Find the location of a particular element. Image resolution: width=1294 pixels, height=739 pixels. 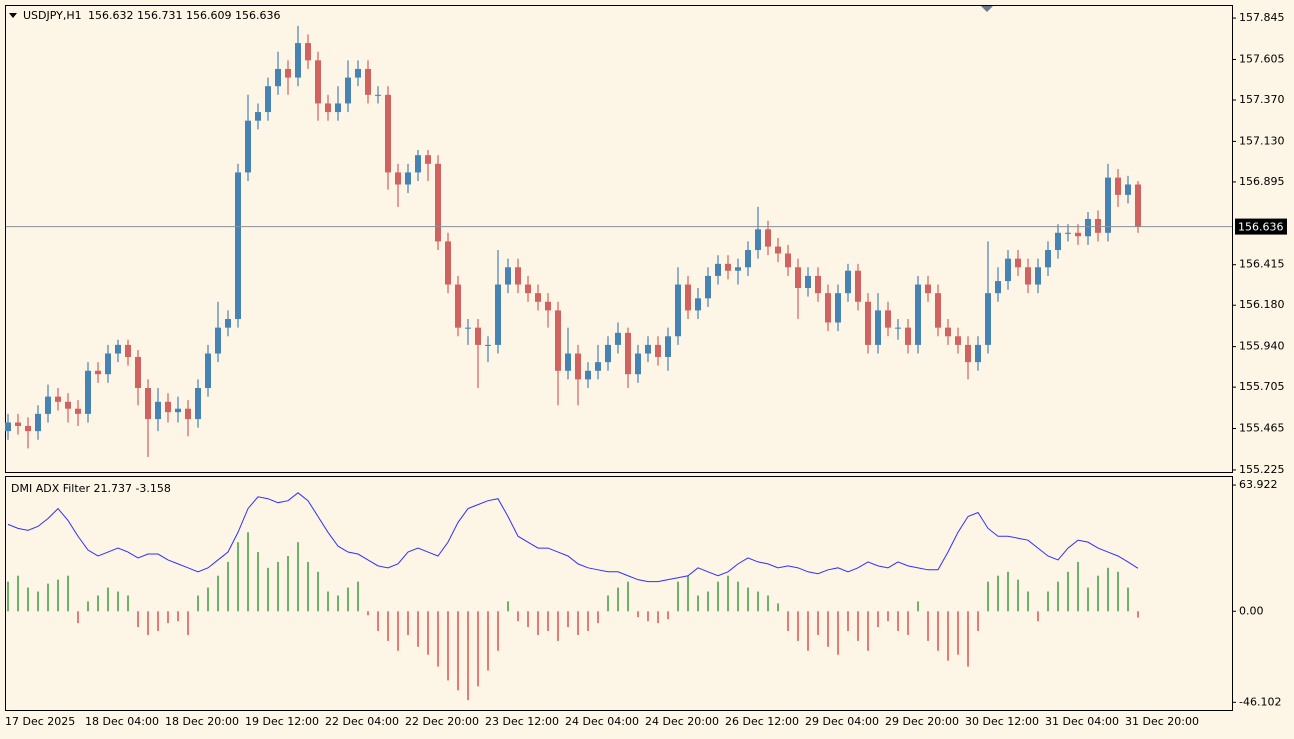

y-tick-label: 157.130 is located at coordinates (1262, 140).